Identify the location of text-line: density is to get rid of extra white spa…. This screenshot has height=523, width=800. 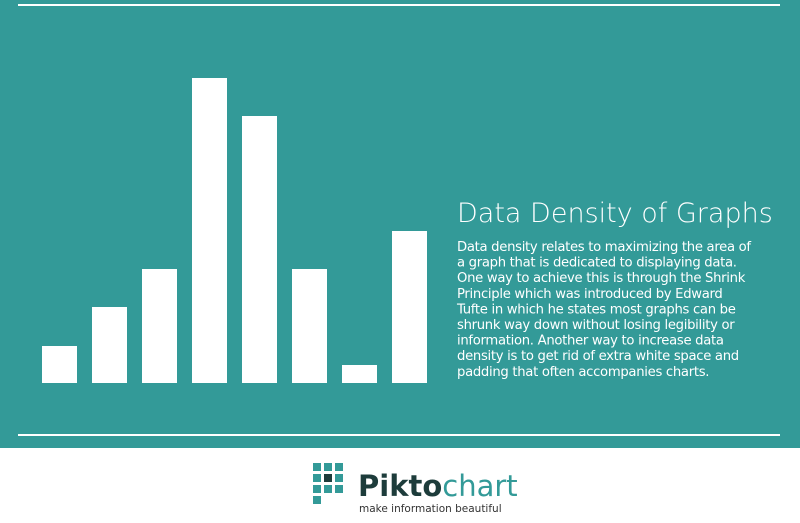
(598, 356).